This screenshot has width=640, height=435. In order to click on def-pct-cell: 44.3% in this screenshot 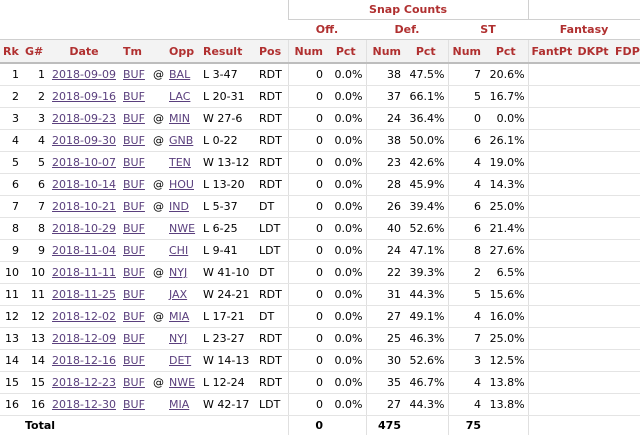, I will do `click(426, 405)`.